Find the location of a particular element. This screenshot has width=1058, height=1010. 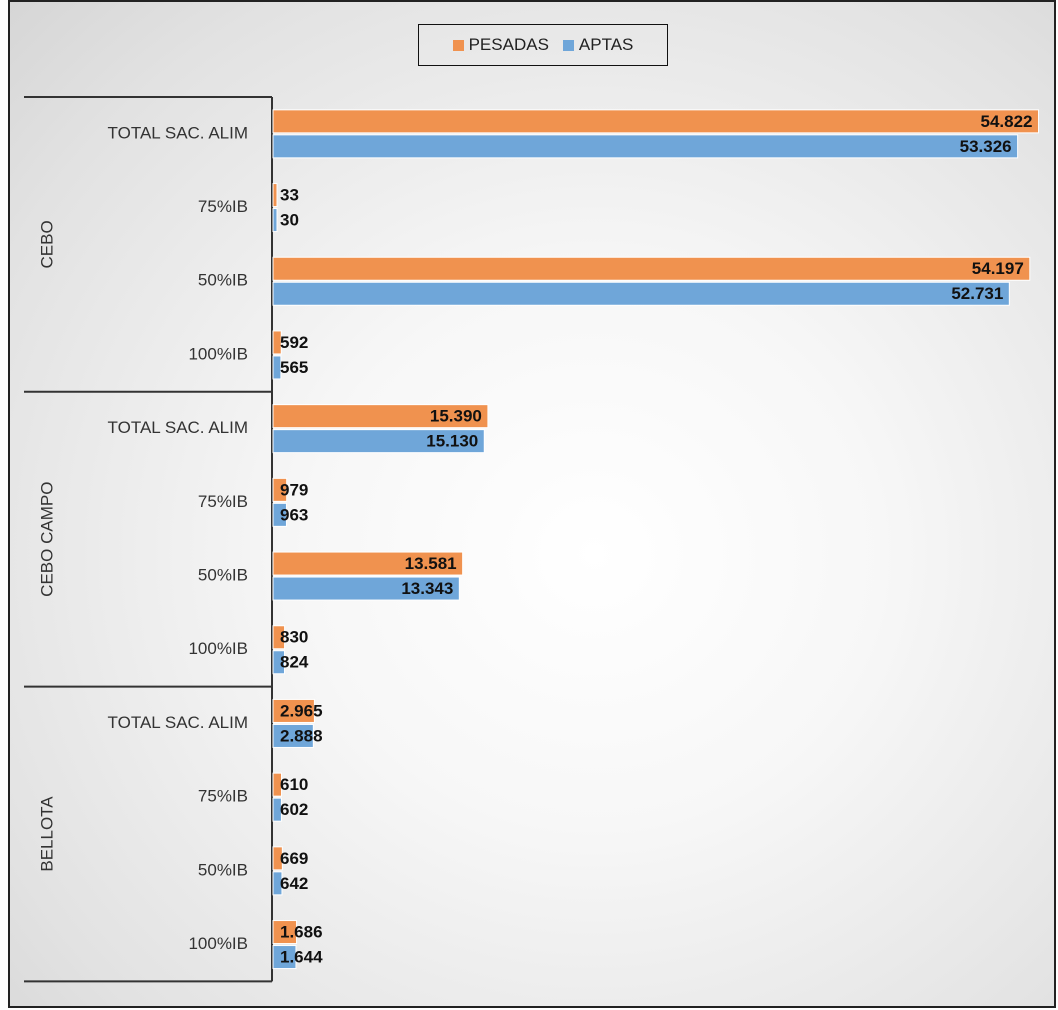

legend-swatch-pesadas is located at coordinates (458, 45).